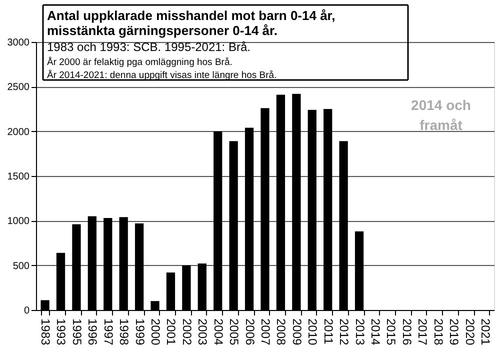  Describe the element at coordinates (139, 332) in the screenshot. I see `x-tick-label: 1999` at that location.